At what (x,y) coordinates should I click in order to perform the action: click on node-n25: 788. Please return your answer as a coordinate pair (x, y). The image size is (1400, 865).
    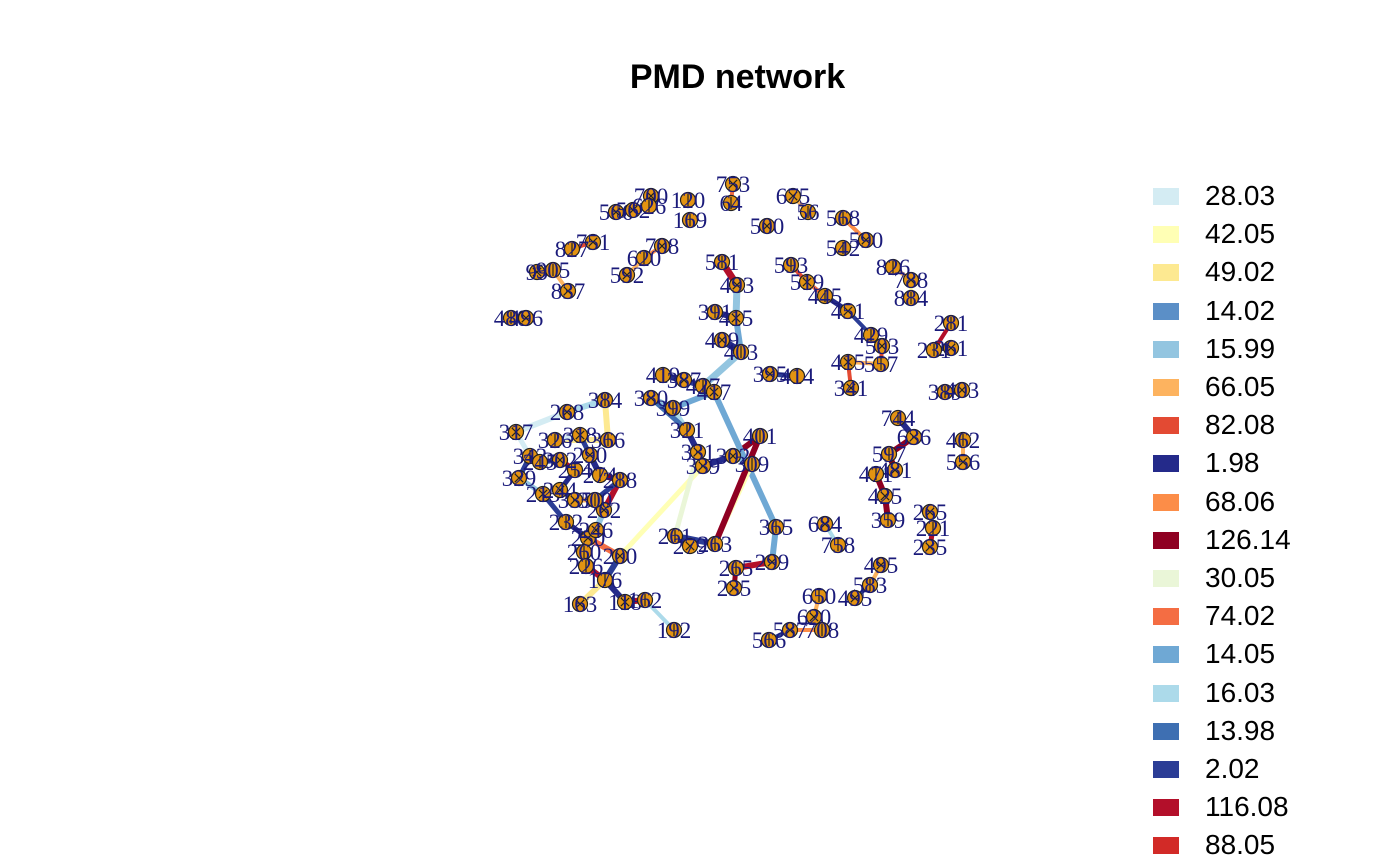
    Looking at the image, I should click on (911, 280).